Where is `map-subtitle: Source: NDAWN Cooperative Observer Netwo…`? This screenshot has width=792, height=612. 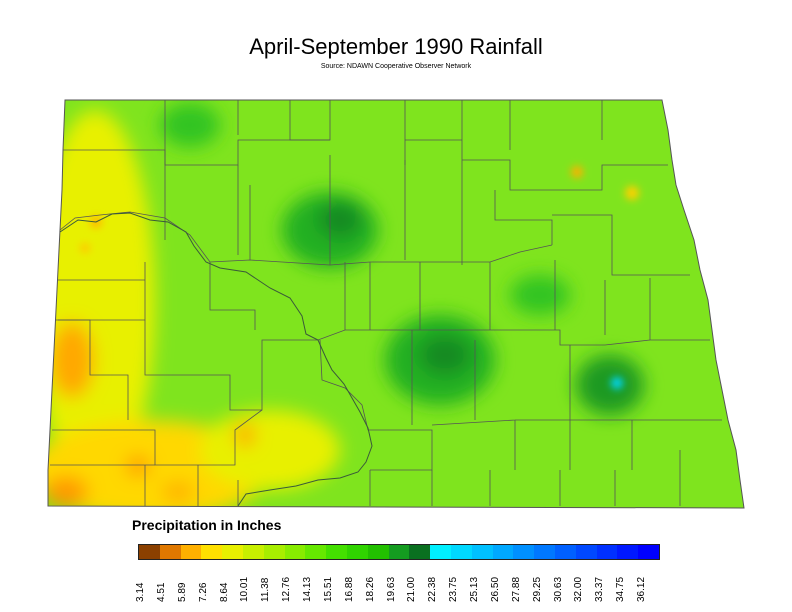
map-subtitle: Source: NDAWN Cooperative Observer Netwo… is located at coordinates (396, 66).